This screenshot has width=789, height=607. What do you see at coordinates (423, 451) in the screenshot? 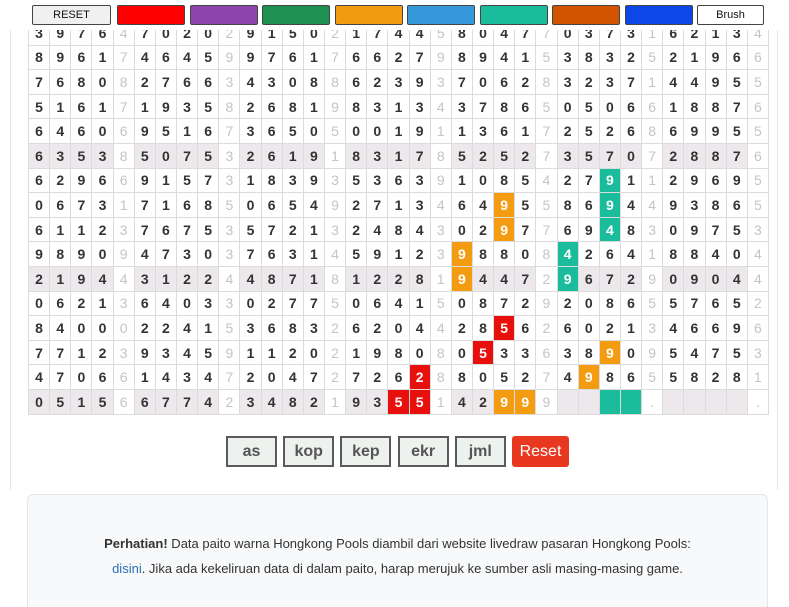
I see `filter-button: ekr` at bounding box center [423, 451].